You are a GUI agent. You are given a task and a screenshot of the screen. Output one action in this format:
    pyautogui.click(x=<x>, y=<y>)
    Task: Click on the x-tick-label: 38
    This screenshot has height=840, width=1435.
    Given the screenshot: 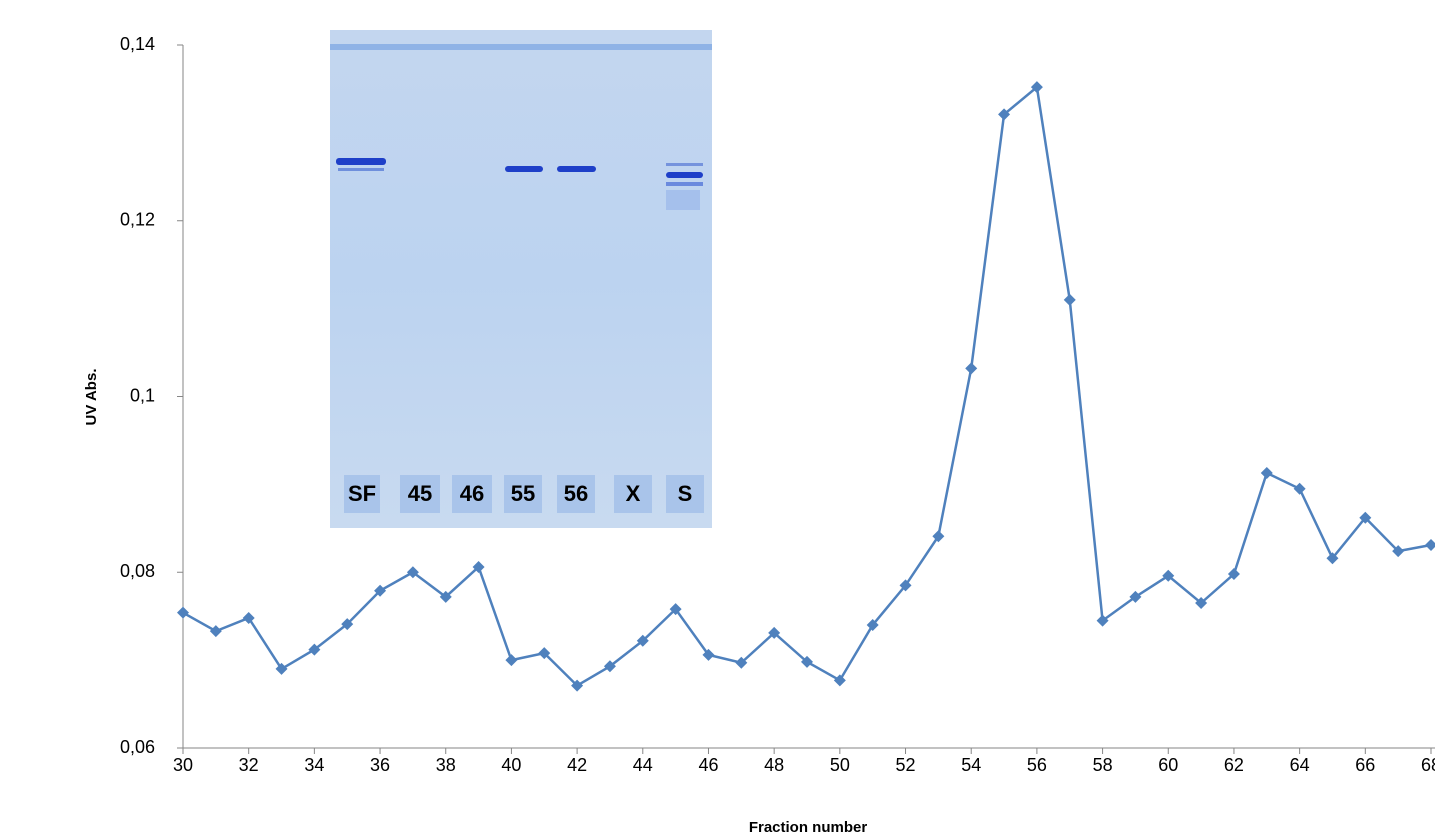 What is the action you would take?
    pyautogui.click(x=446, y=765)
    